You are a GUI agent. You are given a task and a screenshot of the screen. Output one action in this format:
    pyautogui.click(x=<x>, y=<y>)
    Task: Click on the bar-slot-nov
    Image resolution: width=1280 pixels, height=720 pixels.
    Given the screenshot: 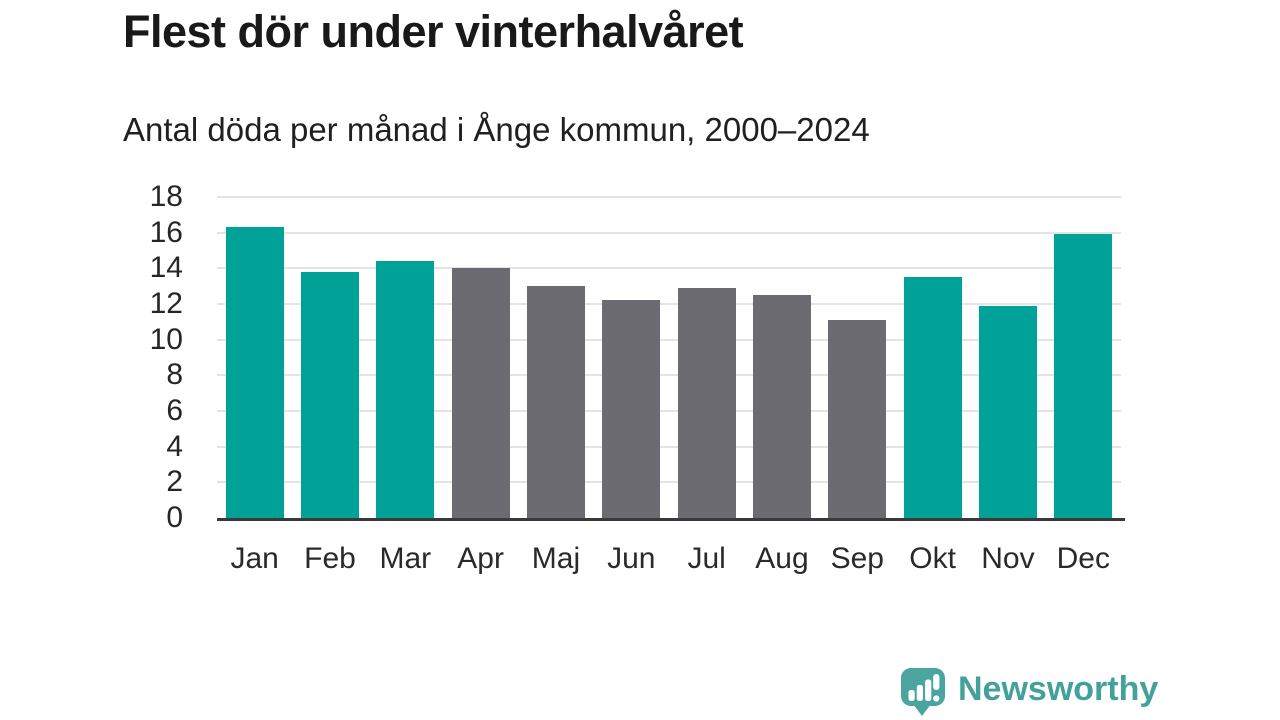 What is the action you would take?
    pyautogui.click(x=1007, y=357)
    